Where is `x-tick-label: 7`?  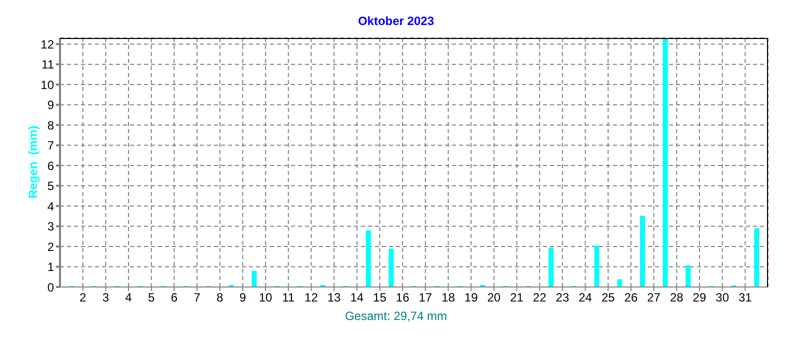
x-tick-label: 7 is located at coordinates (197, 297).